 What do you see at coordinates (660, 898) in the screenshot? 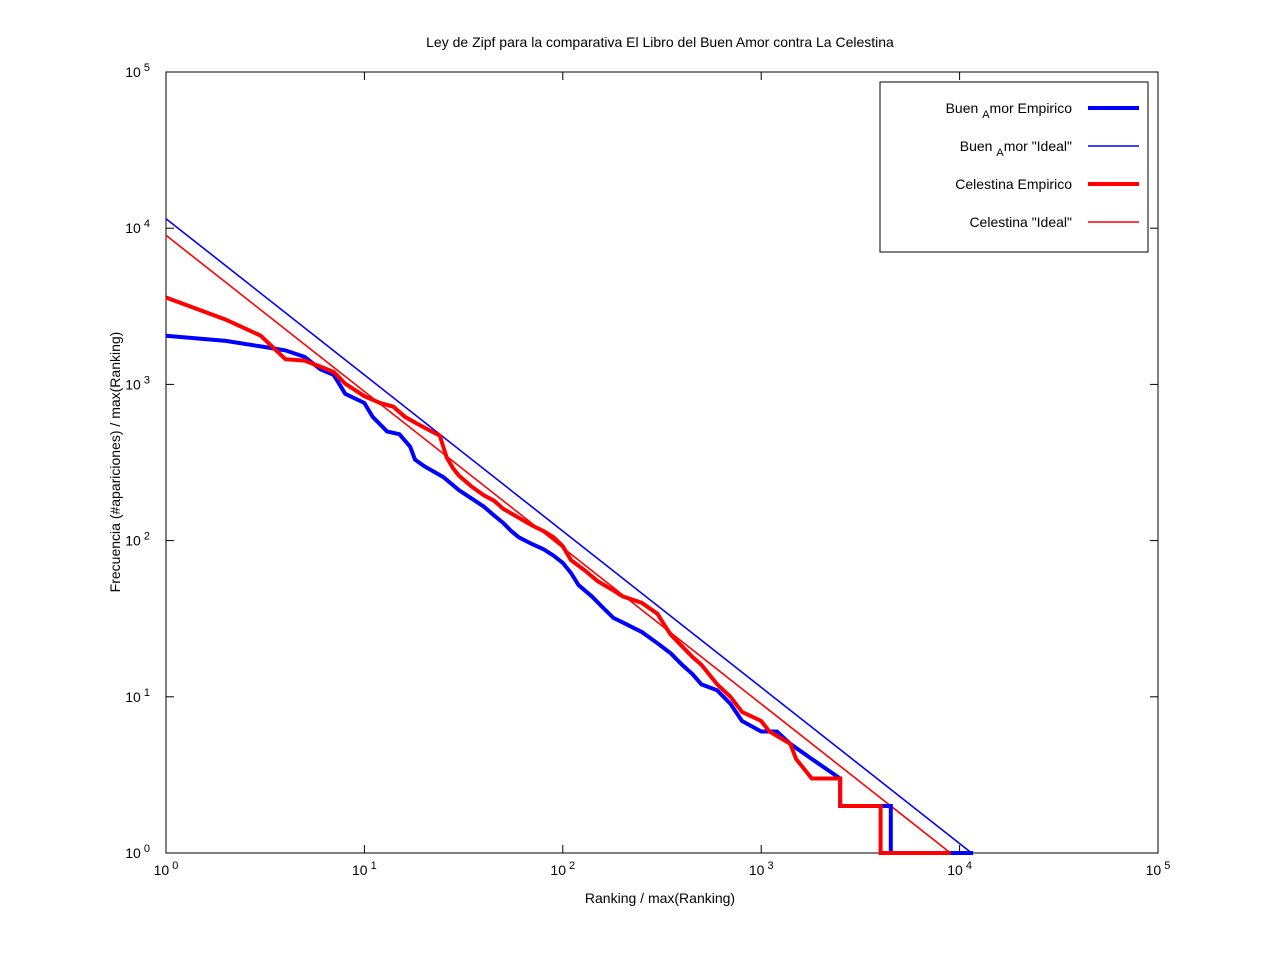
I see `x-axis-label: Ranking / max(Ranking)` at bounding box center [660, 898].